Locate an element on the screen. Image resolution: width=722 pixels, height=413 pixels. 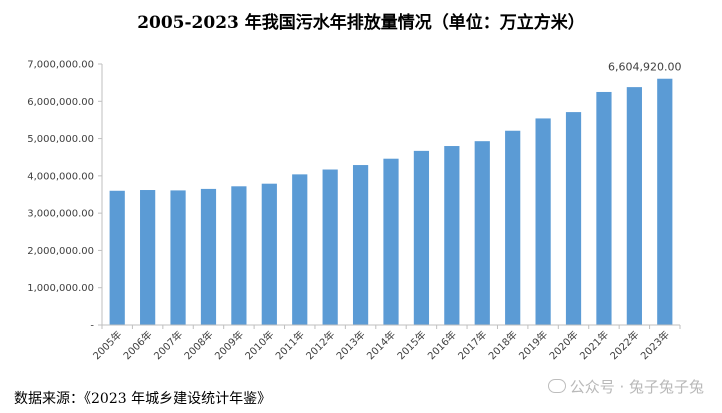
y-tick-label: 6,000,000.00 is located at coordinates (60, 102).